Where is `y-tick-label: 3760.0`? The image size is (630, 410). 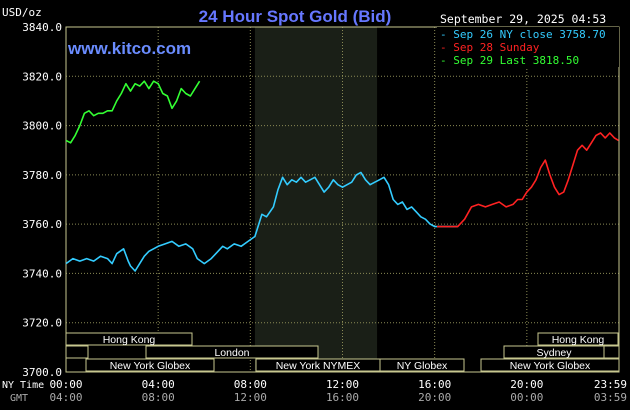
y-tick-label: 3760.0 is located at coordinates (42, 224).